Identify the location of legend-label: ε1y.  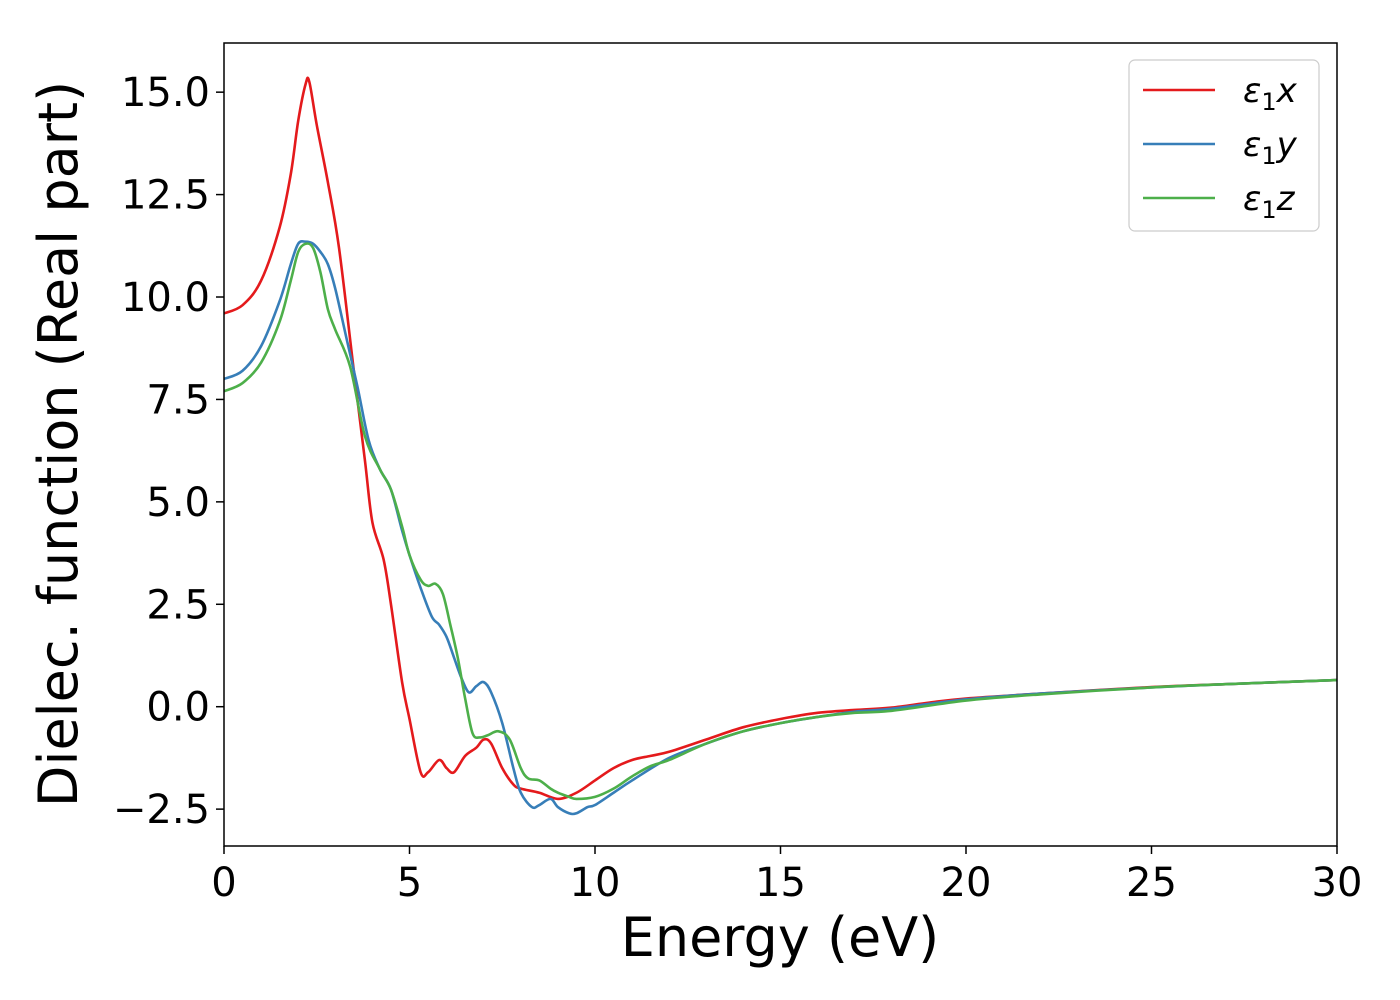
(1270, 147).